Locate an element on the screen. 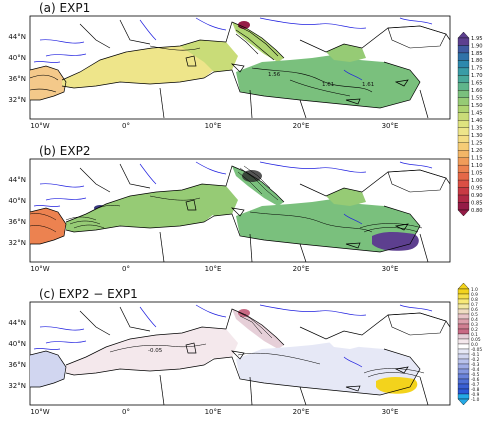 The width and height of the screenshot is (500, 422). colorbar-bottom-label-15: -0.3 is located at coordinates (475, 365).